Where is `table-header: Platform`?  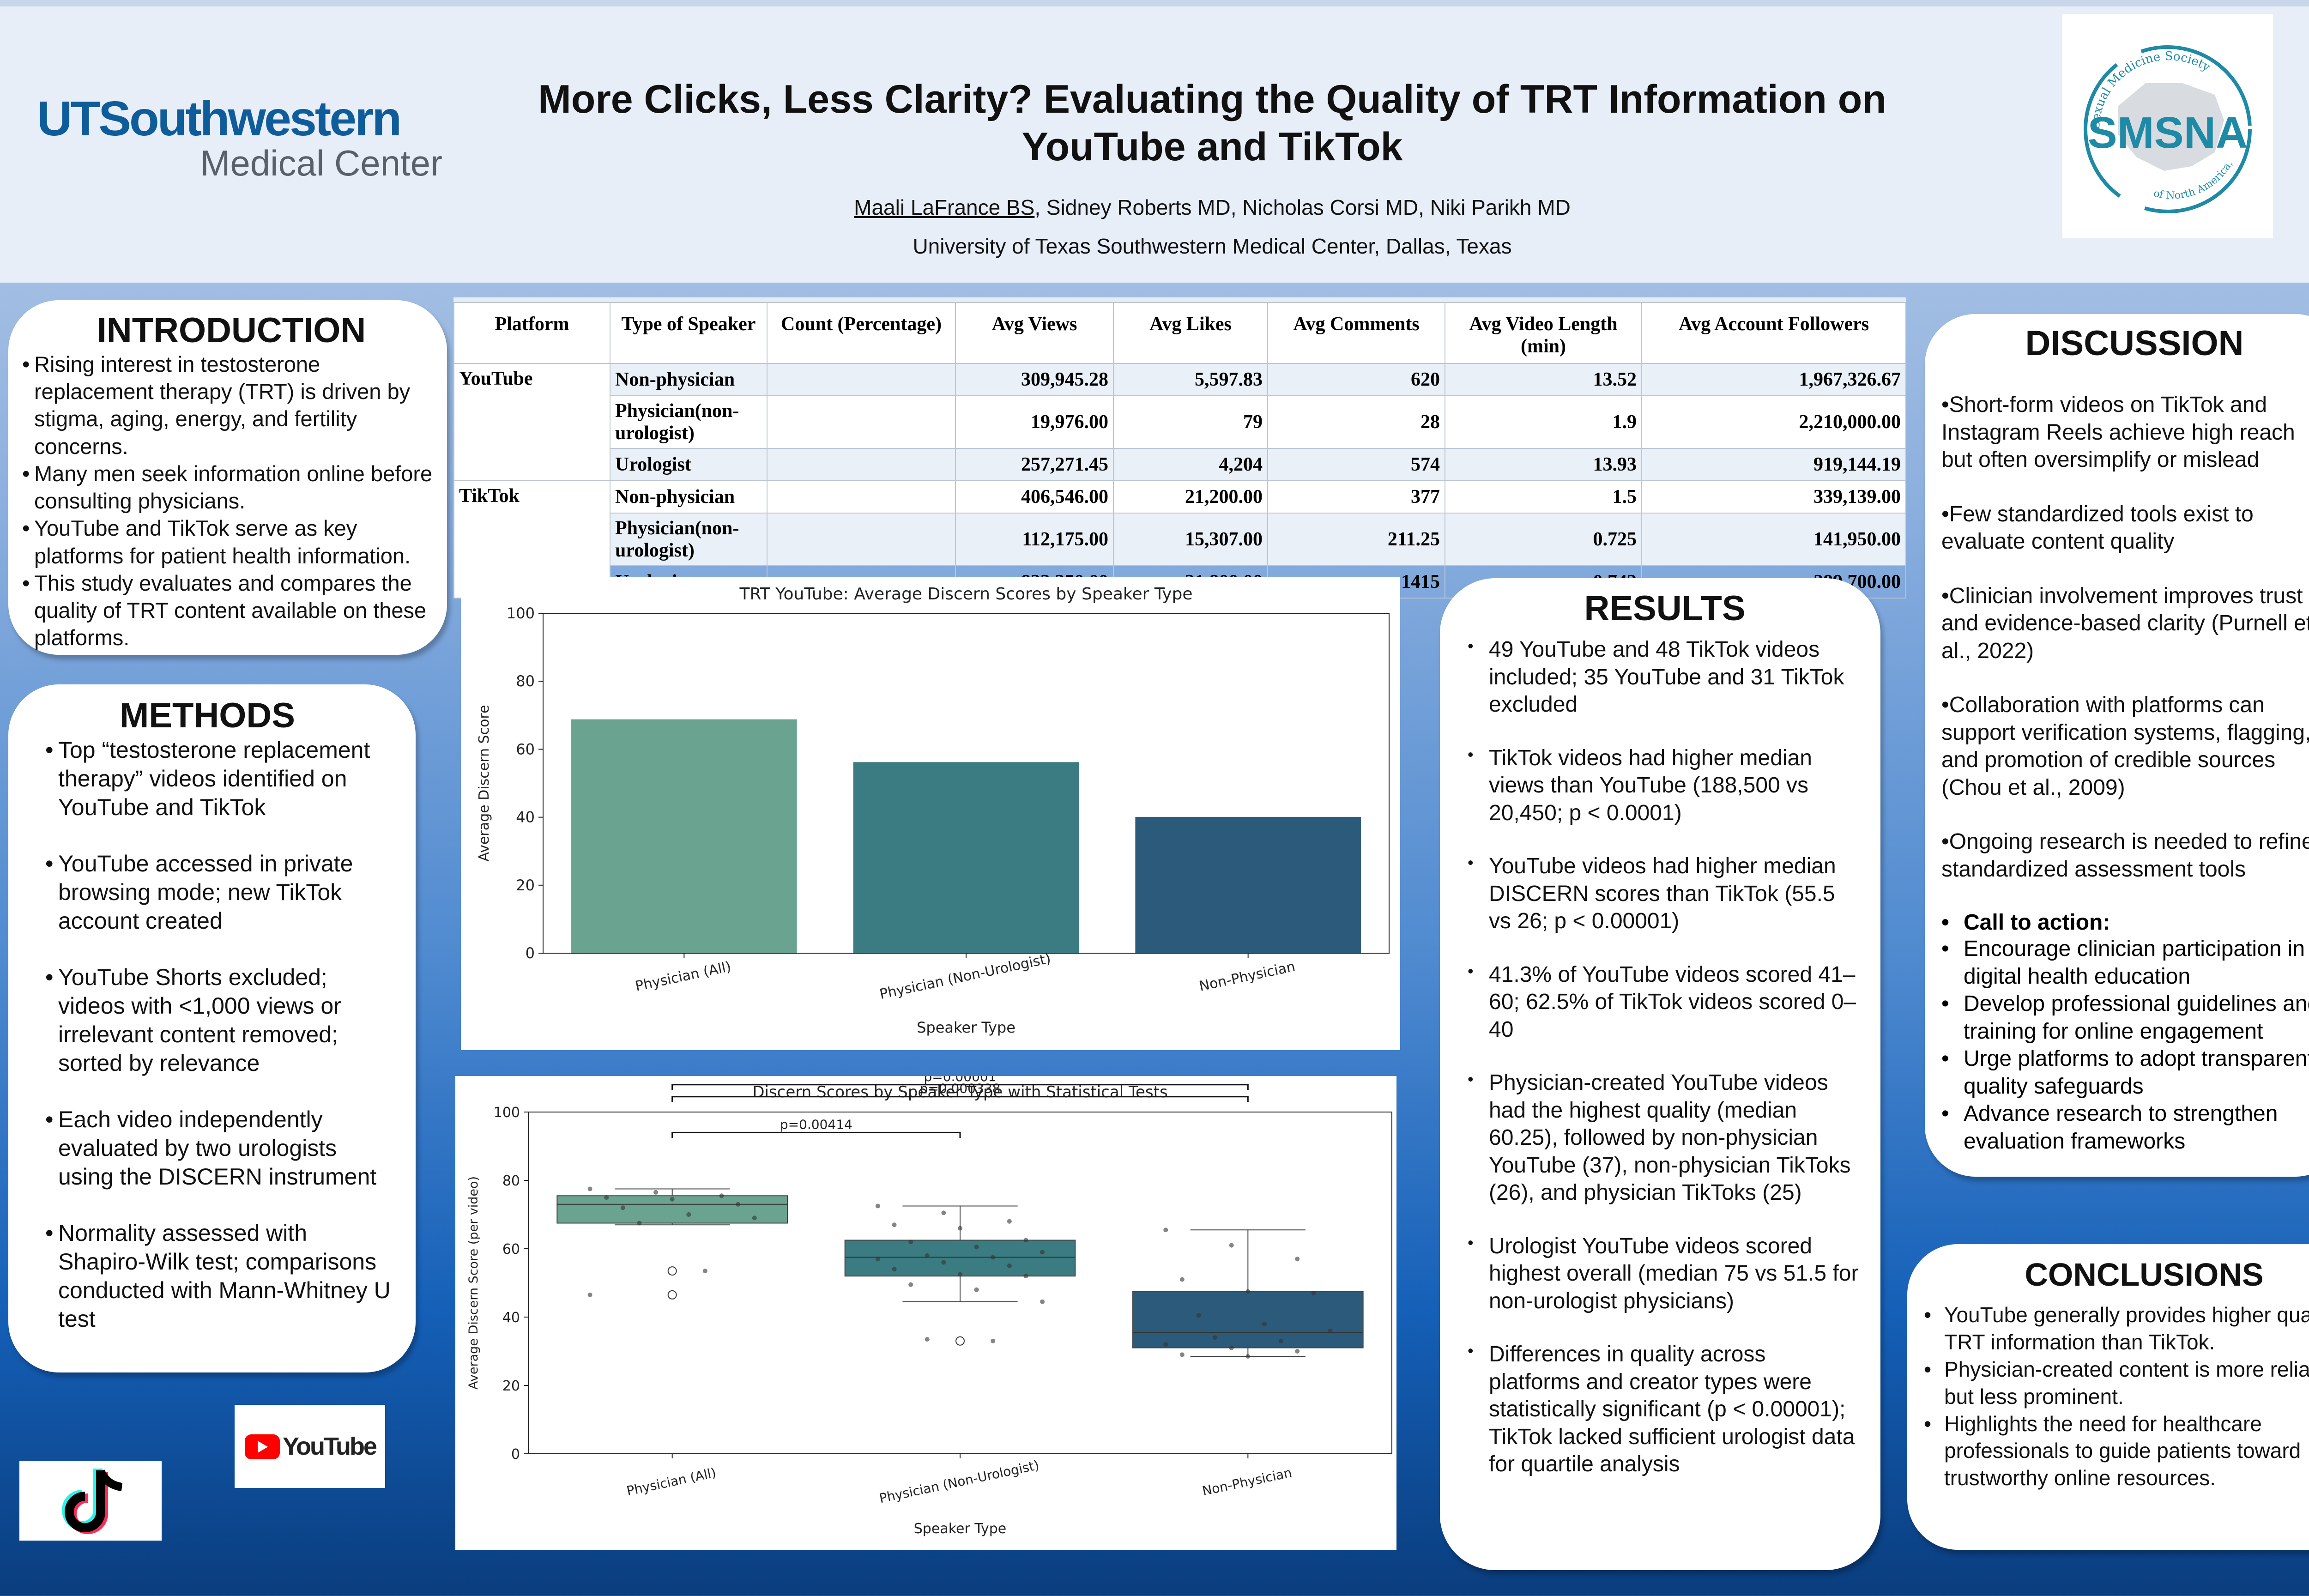 table-header: Platform is located at coordinates (532, 333).